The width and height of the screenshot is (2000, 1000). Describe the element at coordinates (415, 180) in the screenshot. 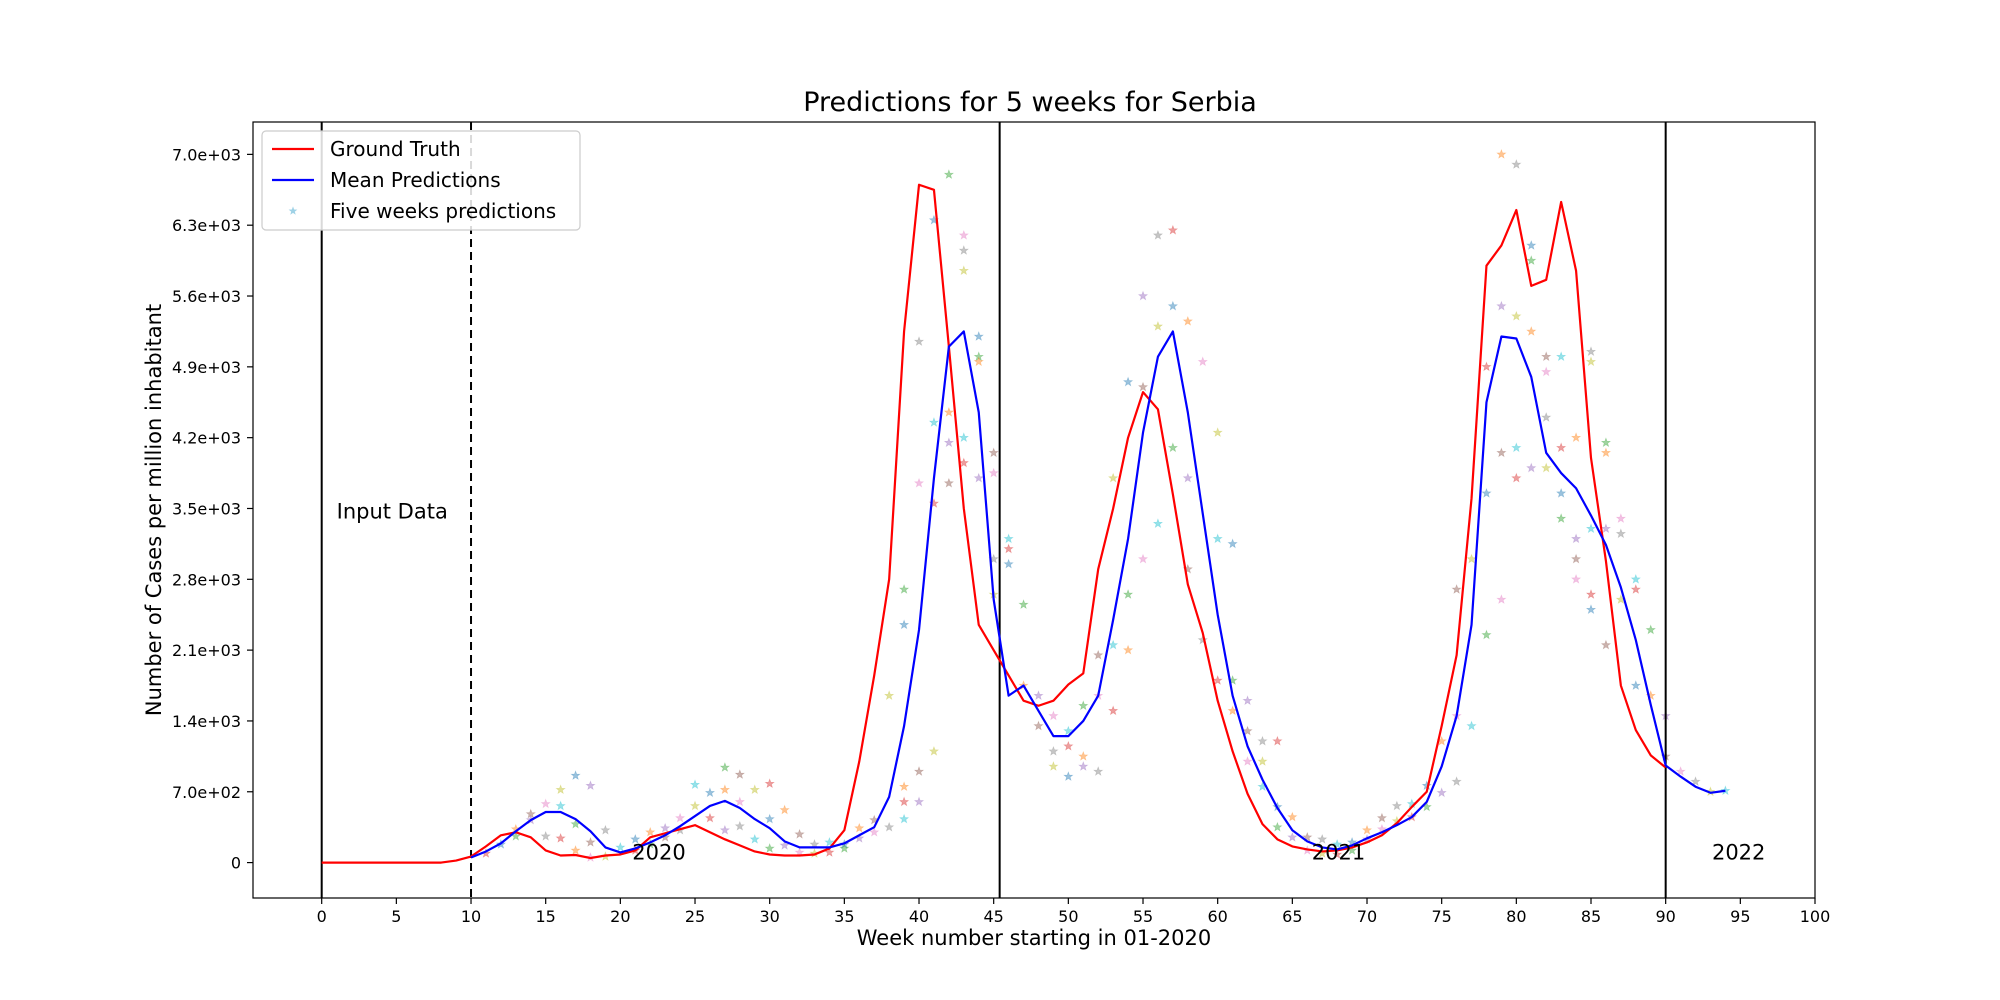

I see `legend-label: Mean Predictions` at that location.